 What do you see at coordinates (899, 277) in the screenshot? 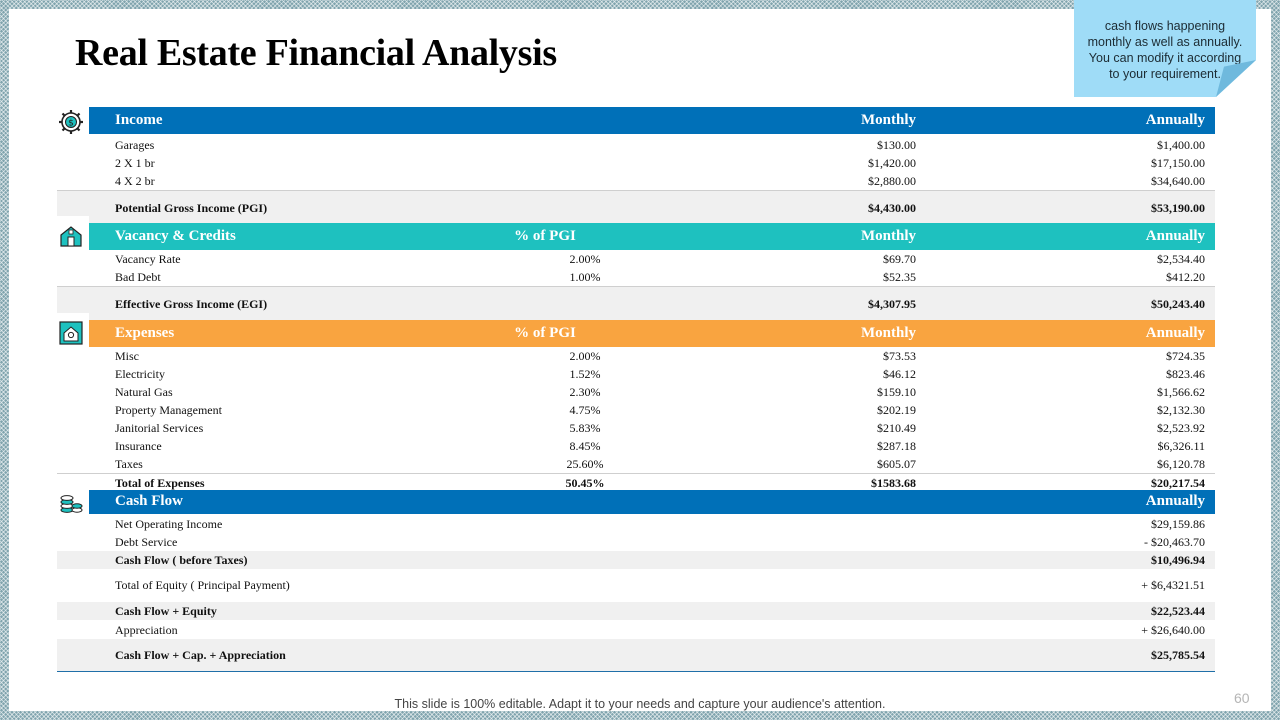
I see `row-monthly: $52.35` at bounding box center [899, 277].